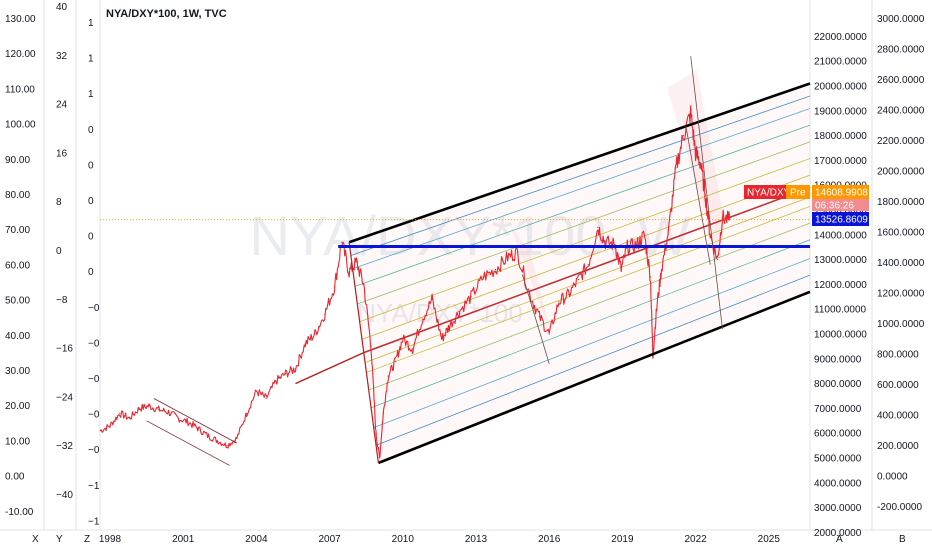 This screenshot has height=555, width=932. What do you see at coordinates (840, 260) in the screenshot?
I see `a-scale-tick-label: 13000.0000` at bounding box center [840, 260].